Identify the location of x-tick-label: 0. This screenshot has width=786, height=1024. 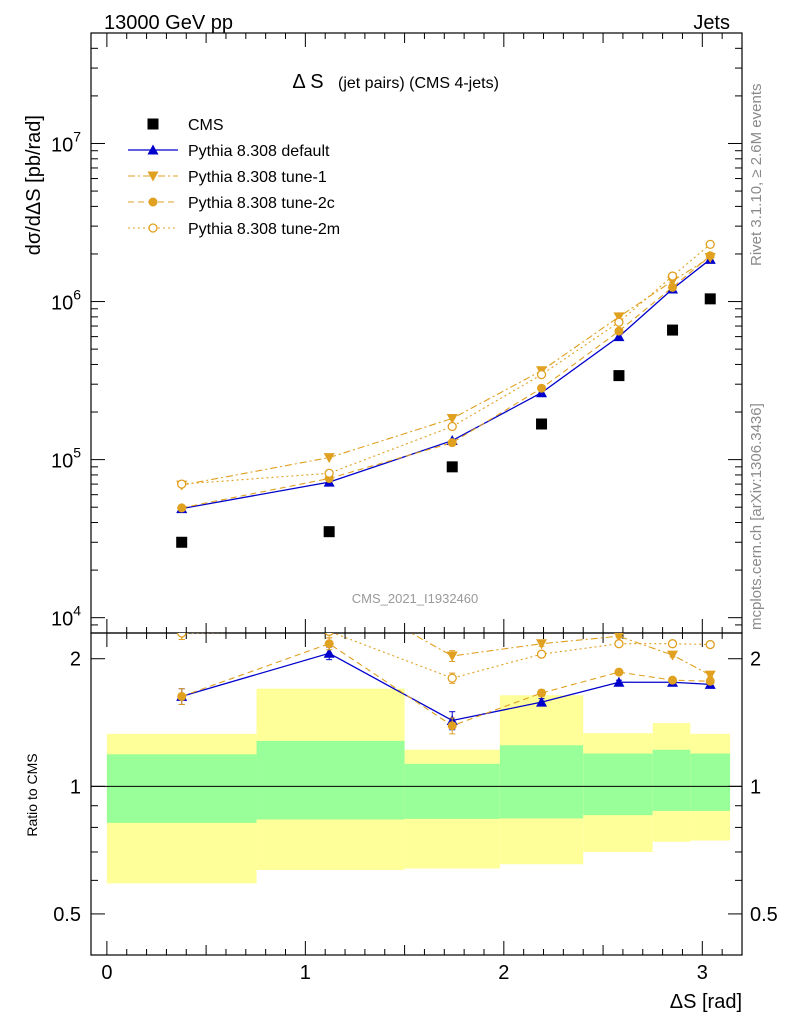
(106, 973).